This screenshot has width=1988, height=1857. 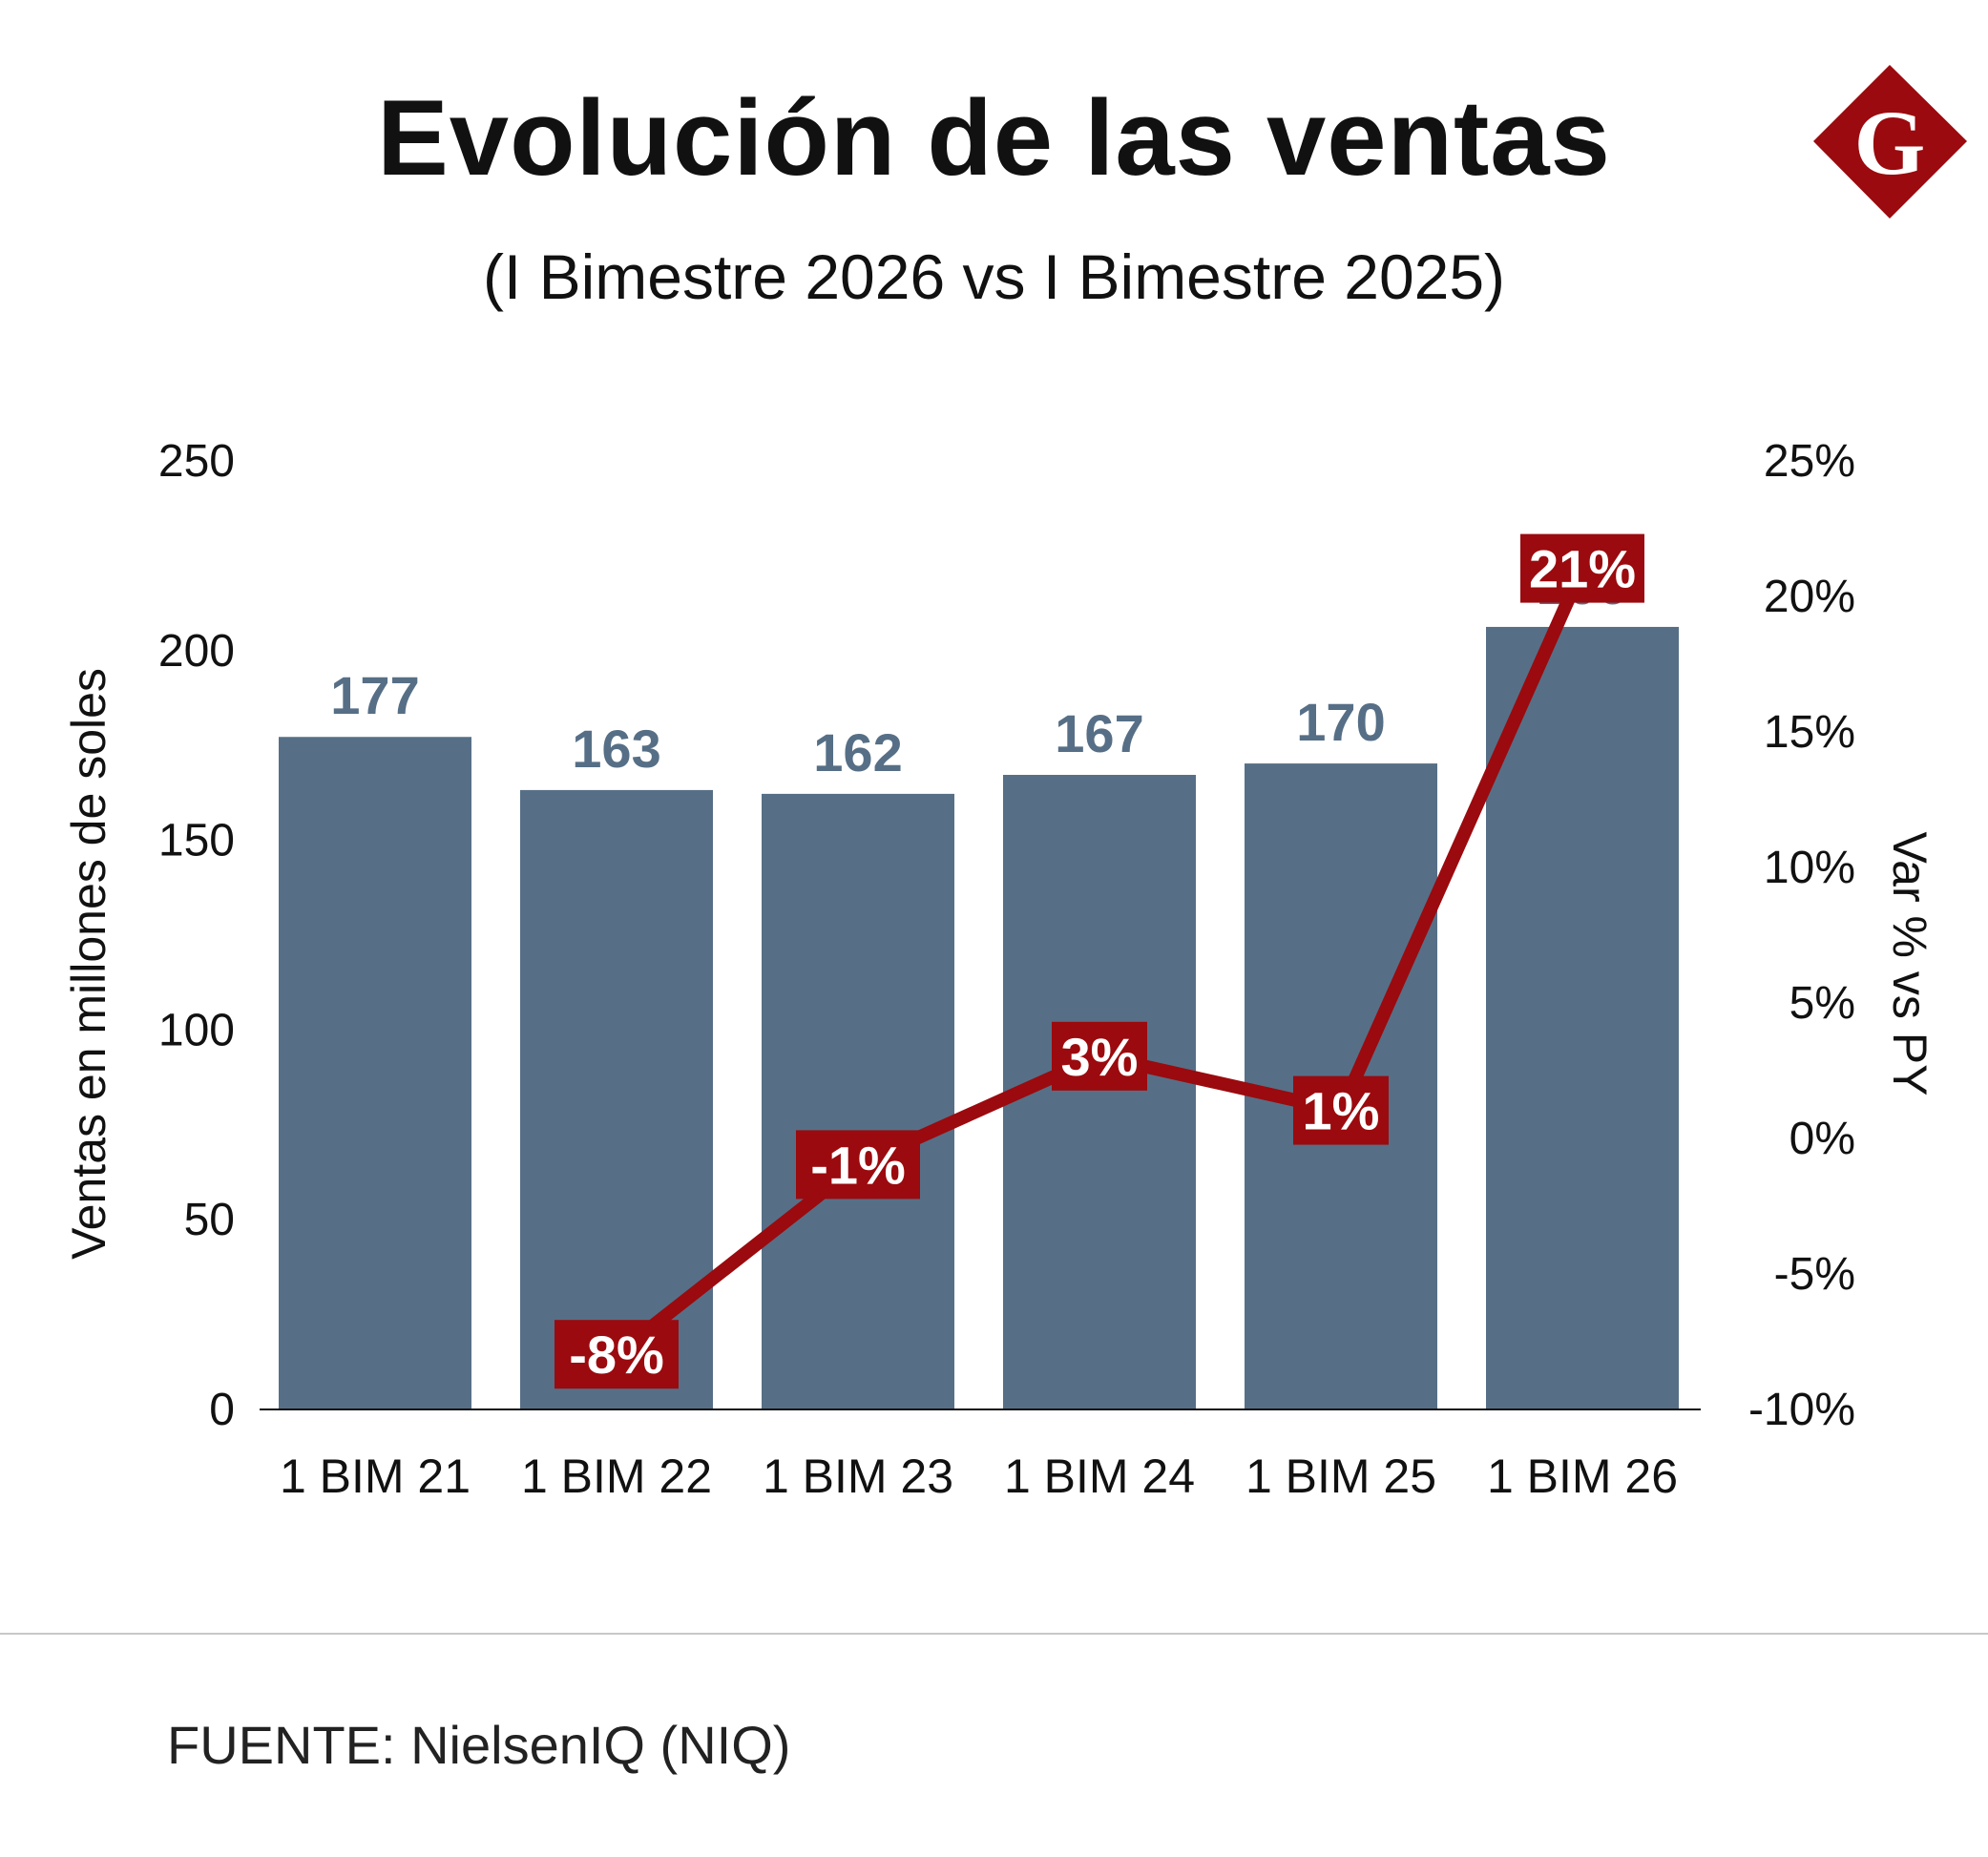 What do you see at coordinates (994, 138) in the screenshot?
I see `chart-title: Evolución de las ventas` at bounding box center [994, 138].